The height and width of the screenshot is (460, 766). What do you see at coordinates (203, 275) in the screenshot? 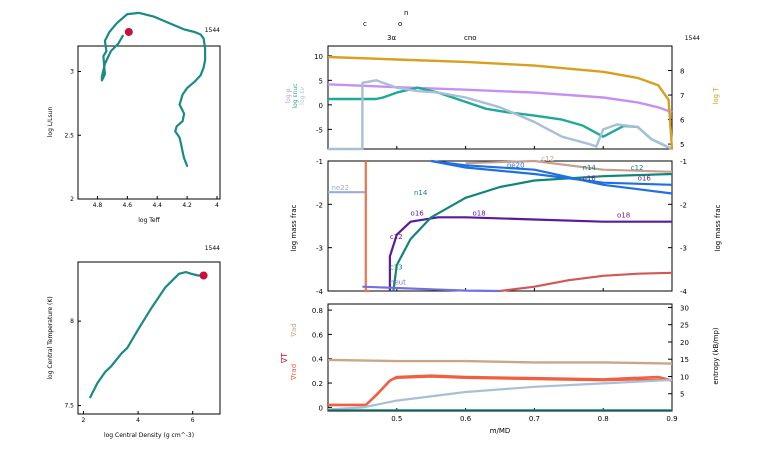
I see `rhoT-current-marker` at bounding box center [203, 275].